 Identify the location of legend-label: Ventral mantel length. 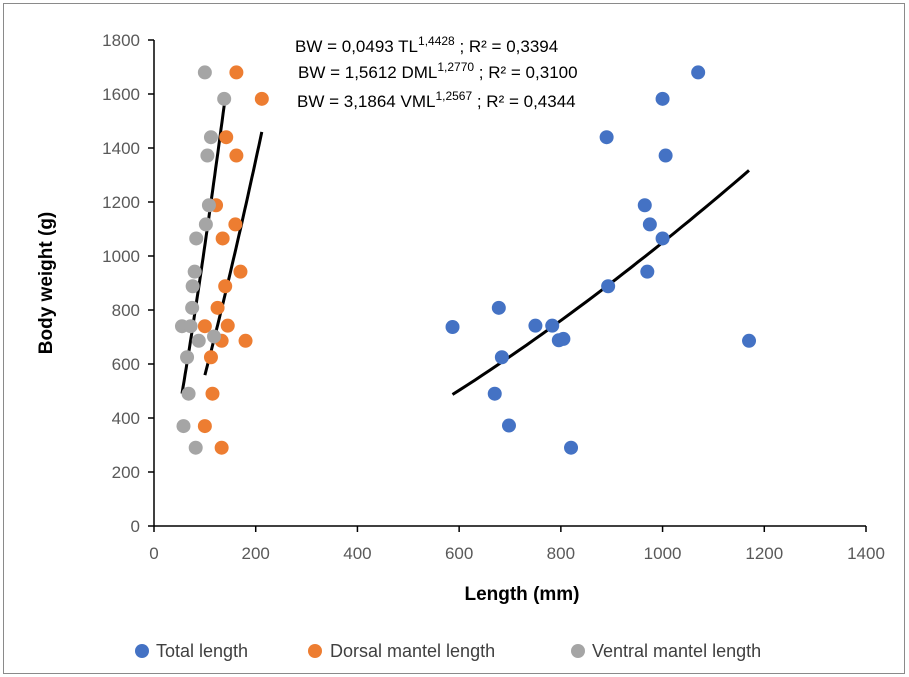
(676, 651).